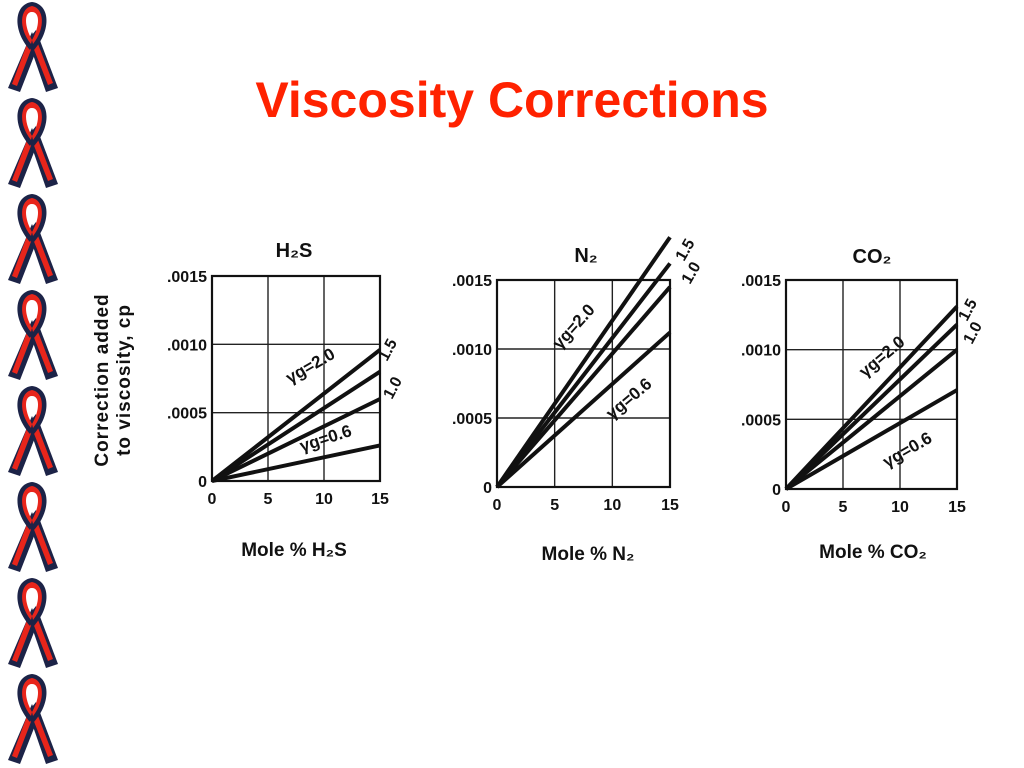  What do you see at coordinates (102, 379) in the screenshot?
I see `y-axis-label-line1: Correction added` at bounding box center [102, 379].